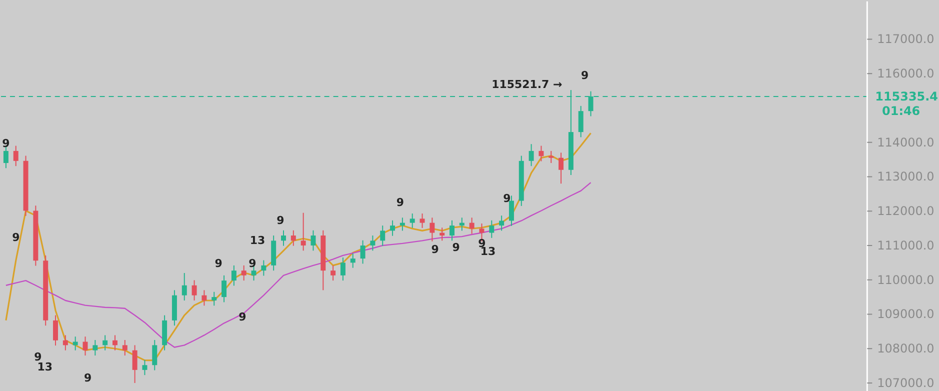  Describe the element at coordinates (905, 279) in the screenshot. I see `y-tick-label: 110000.0` at that location.